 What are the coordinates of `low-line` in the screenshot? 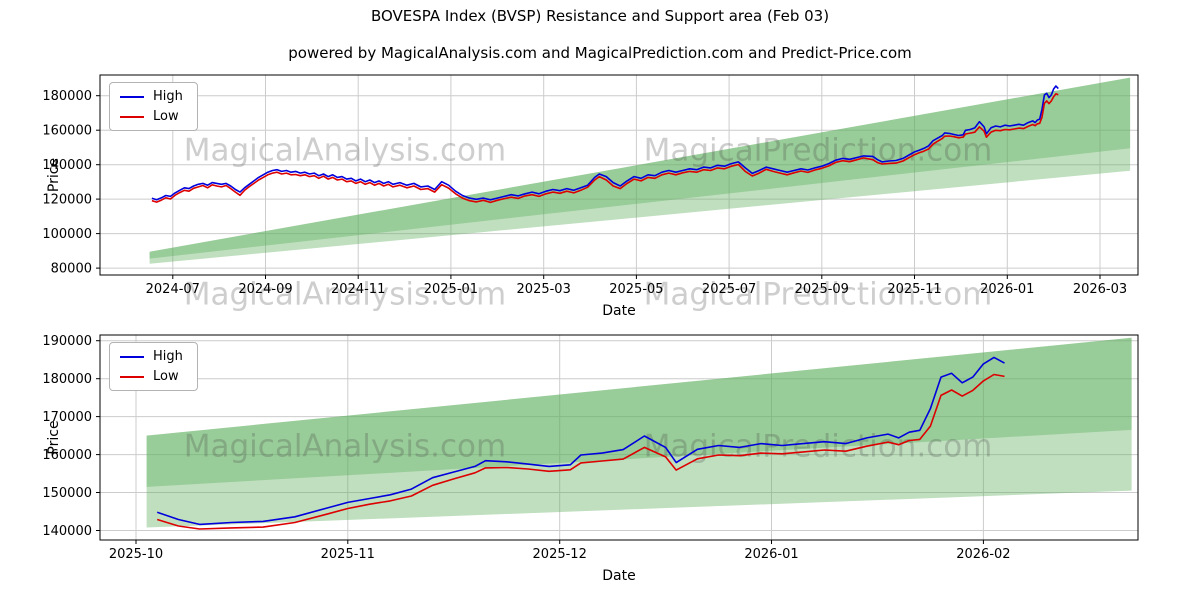 It's located at (605, 148).